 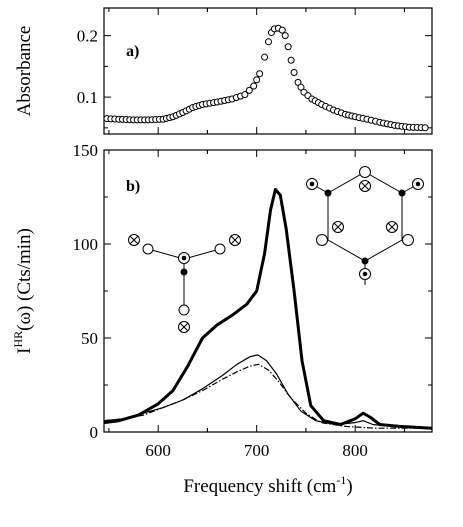 What do you see at coordinates (86, 150) in the screenshot?
I see `y-tick-label: 150` at bounding box center [86, 150].